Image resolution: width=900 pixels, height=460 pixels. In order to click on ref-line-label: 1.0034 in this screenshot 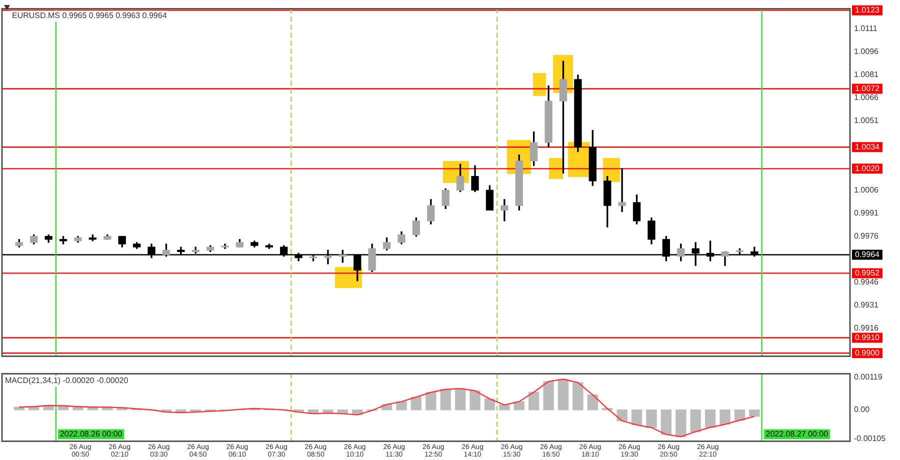, I will do `click(867, 147)`.